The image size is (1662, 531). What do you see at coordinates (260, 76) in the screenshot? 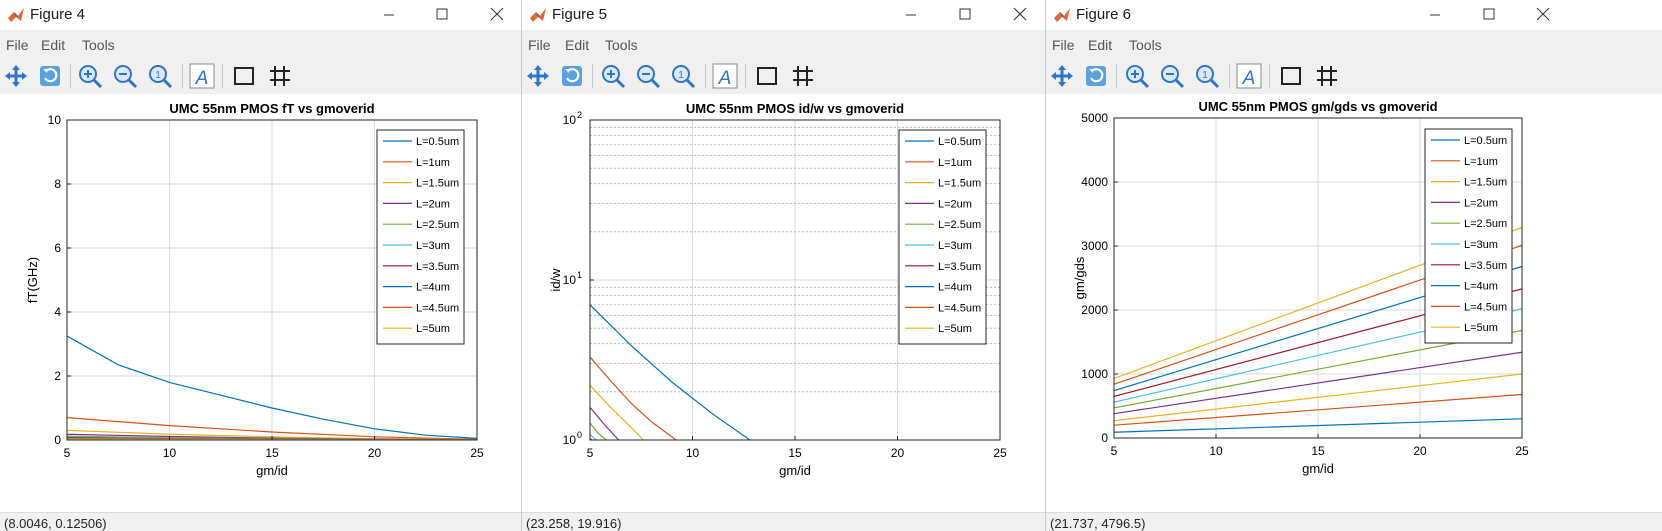
I see `toolbar: 1 A` at bounding box center [260, 76].